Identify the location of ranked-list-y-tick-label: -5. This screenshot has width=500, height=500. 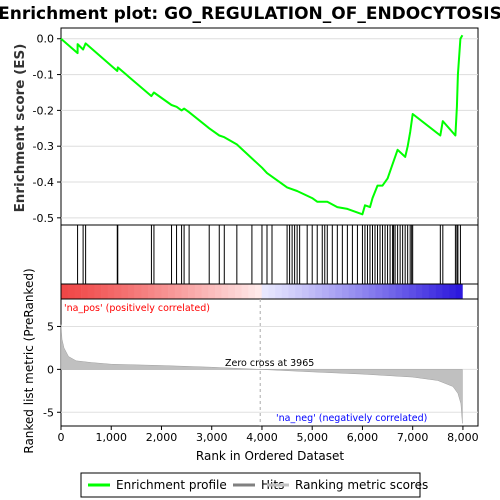
(48, 412).